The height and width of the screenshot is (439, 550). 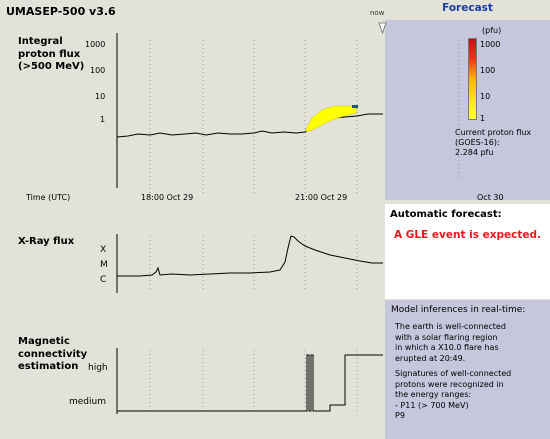 What do you see at coordinates (95, 44) in the screenshot?
I see `proton-y-tick: 1000` at bounding box center [95, 44].